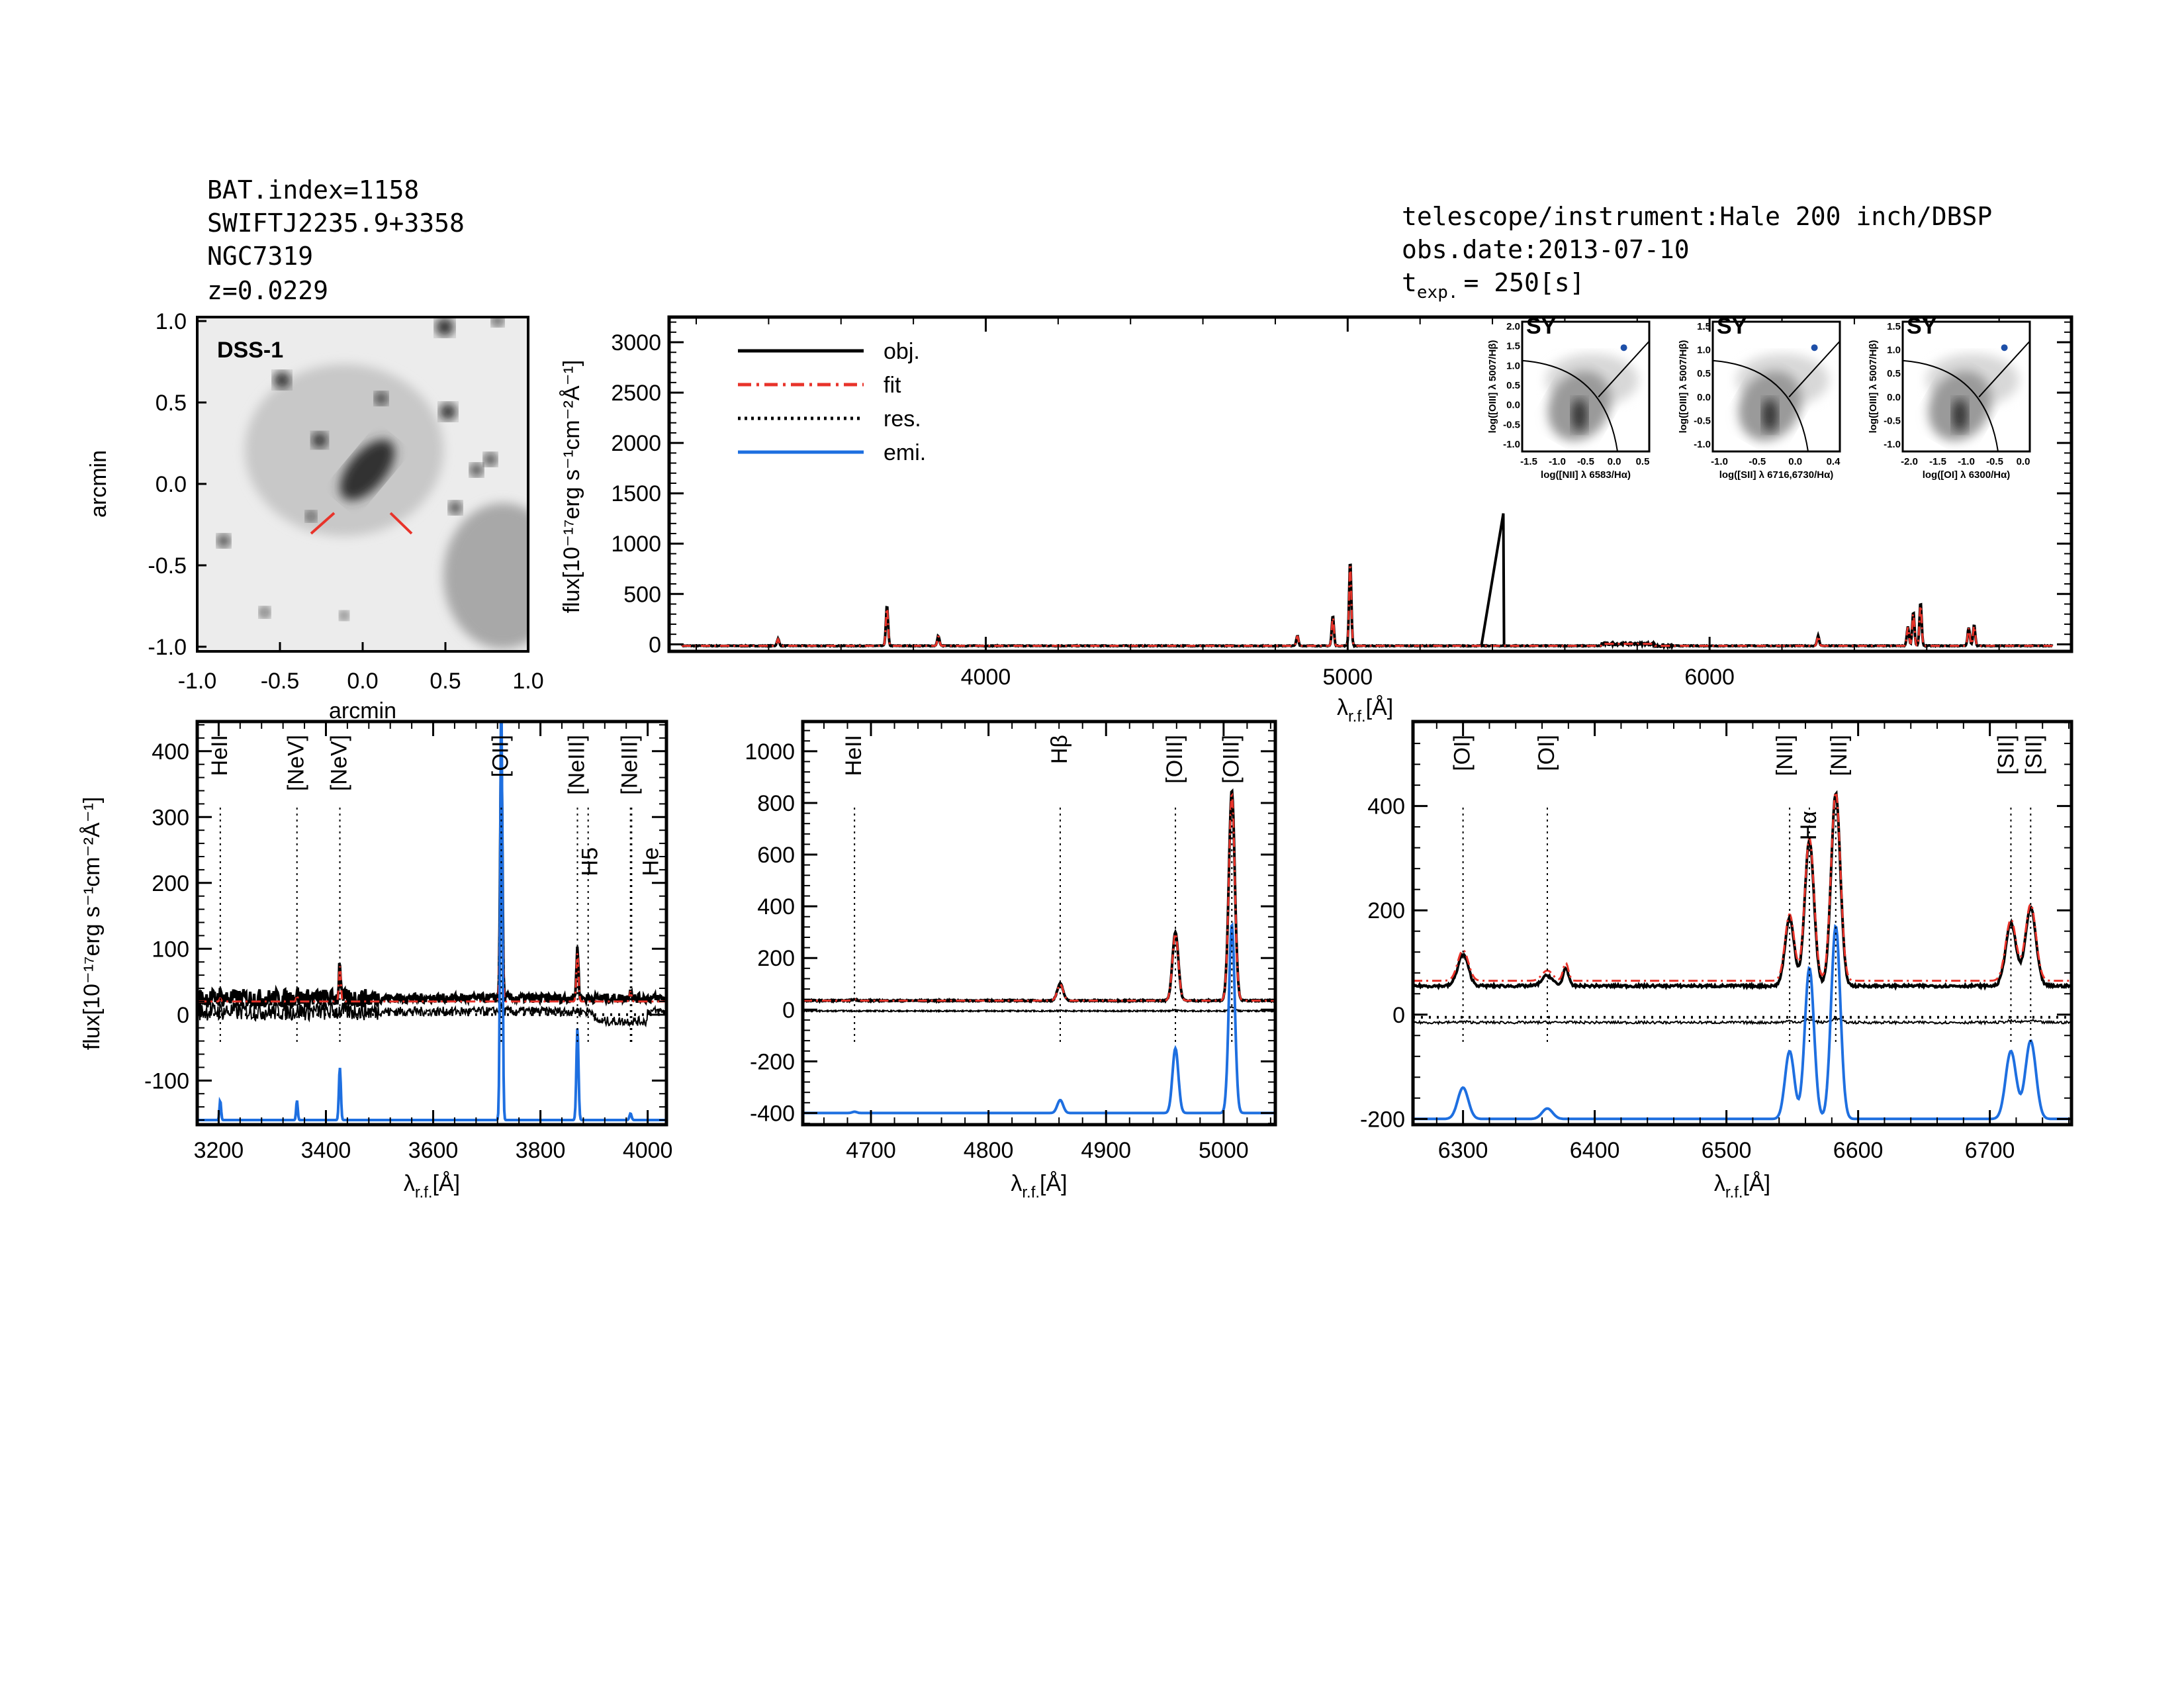 This screenshot has height=1688, width=2184. I want to click on bpt-x-tick-label: -0.5, so click(1757, 461).